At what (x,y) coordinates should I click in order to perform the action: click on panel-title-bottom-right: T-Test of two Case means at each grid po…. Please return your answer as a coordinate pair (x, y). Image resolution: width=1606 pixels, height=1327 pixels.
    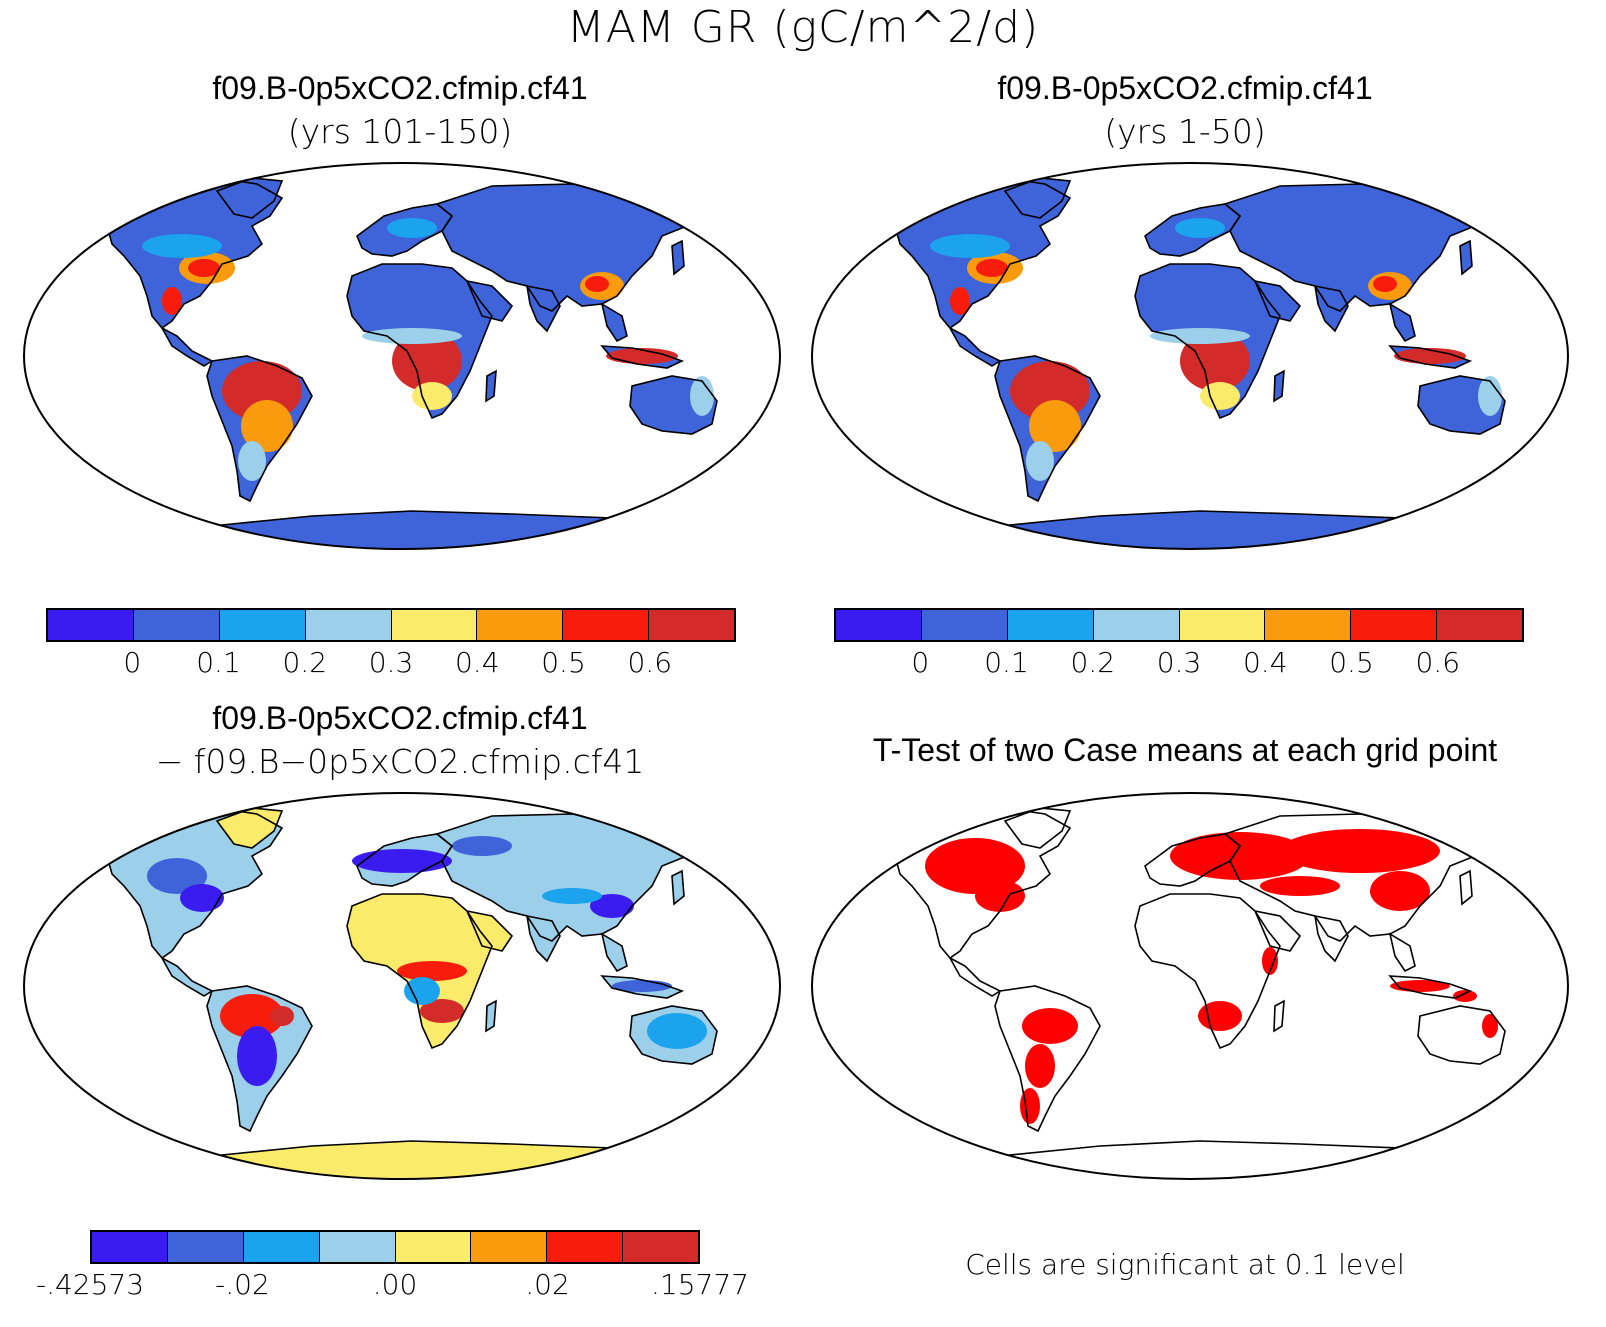
    Looking at the image, I should click on (1185, 750).